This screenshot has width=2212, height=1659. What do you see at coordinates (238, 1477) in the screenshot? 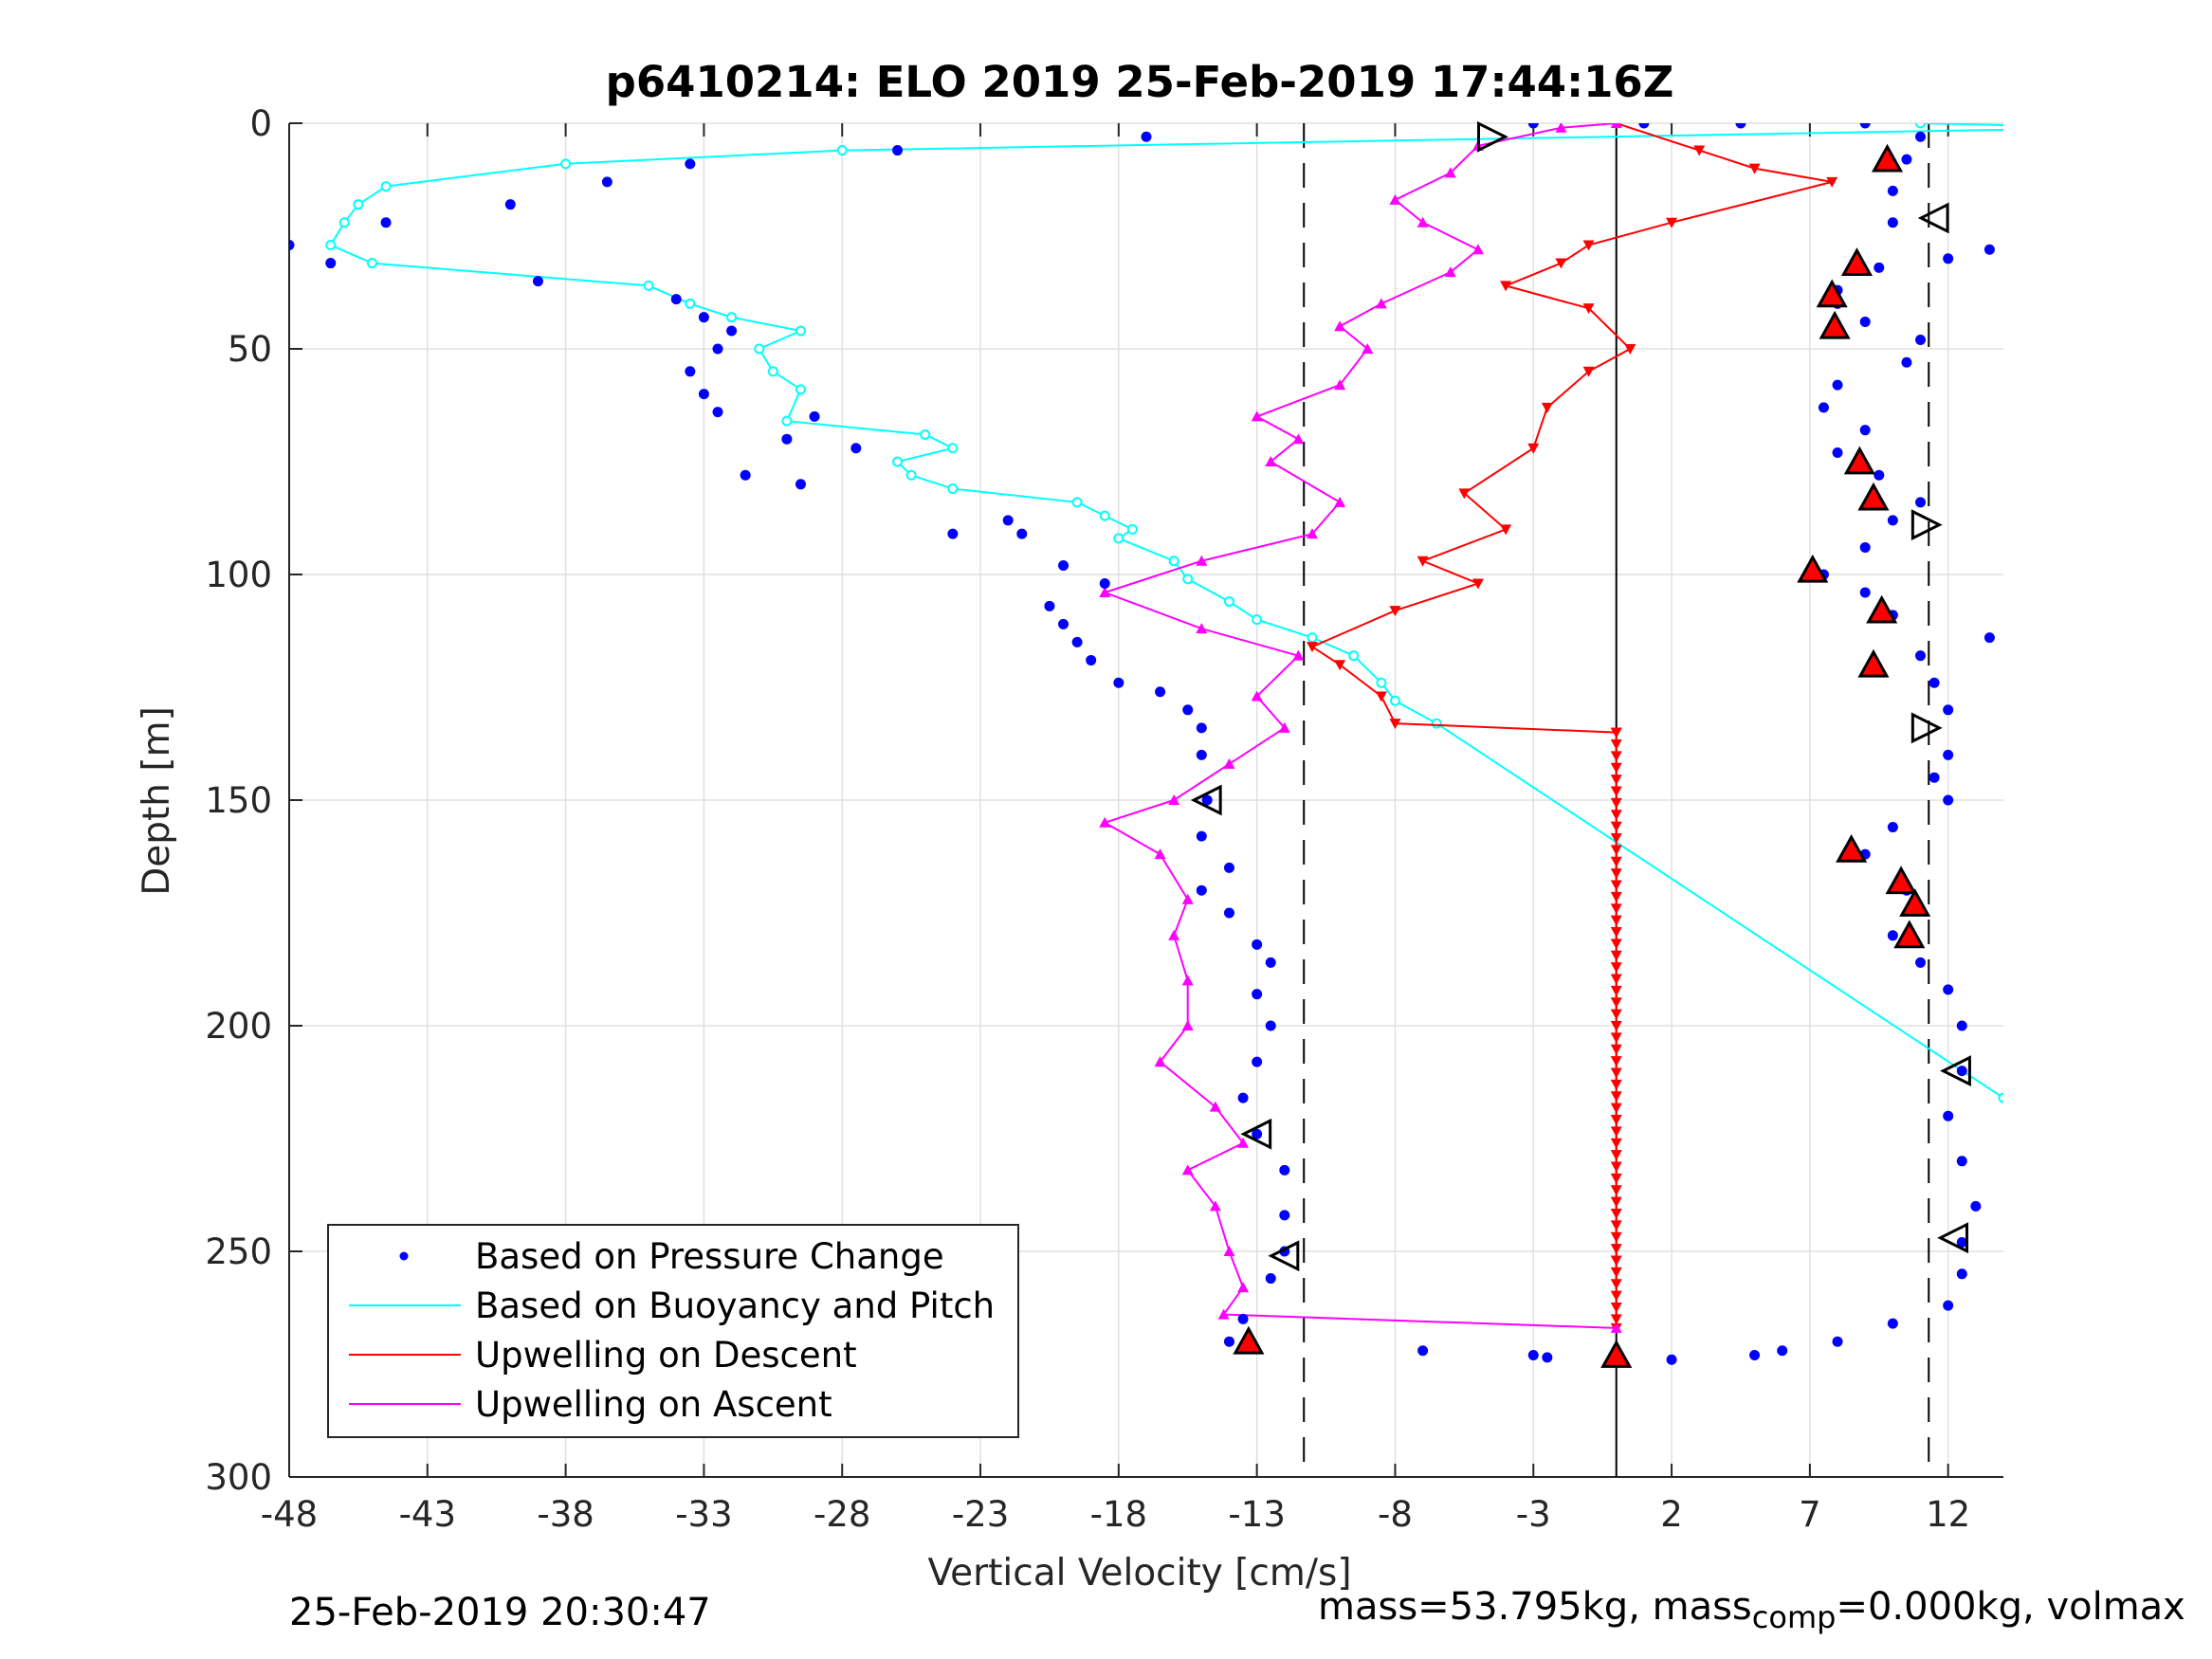
I see `y-tick-label: 300` at bounding box center [238, 1477].